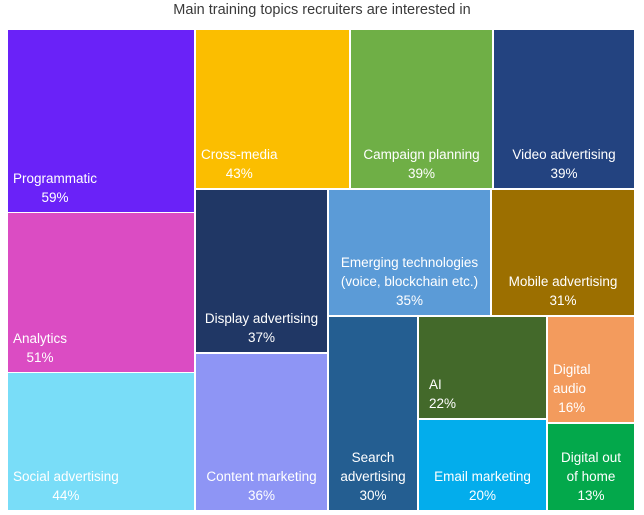  I want to click on treemap-tile: Social advertising 44%, so click(101, 441).